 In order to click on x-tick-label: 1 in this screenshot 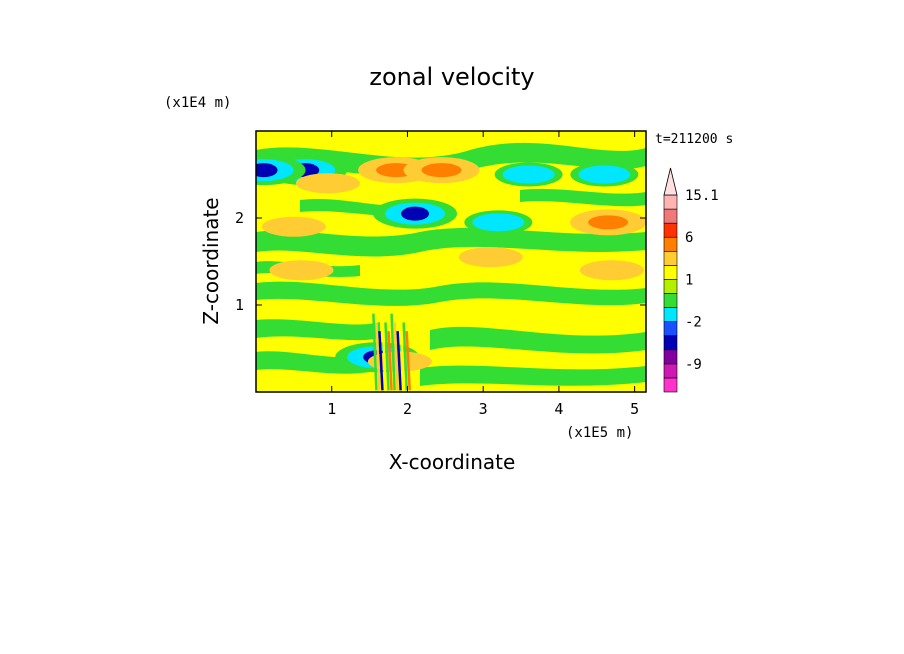, I will do `click(331, 409)`.